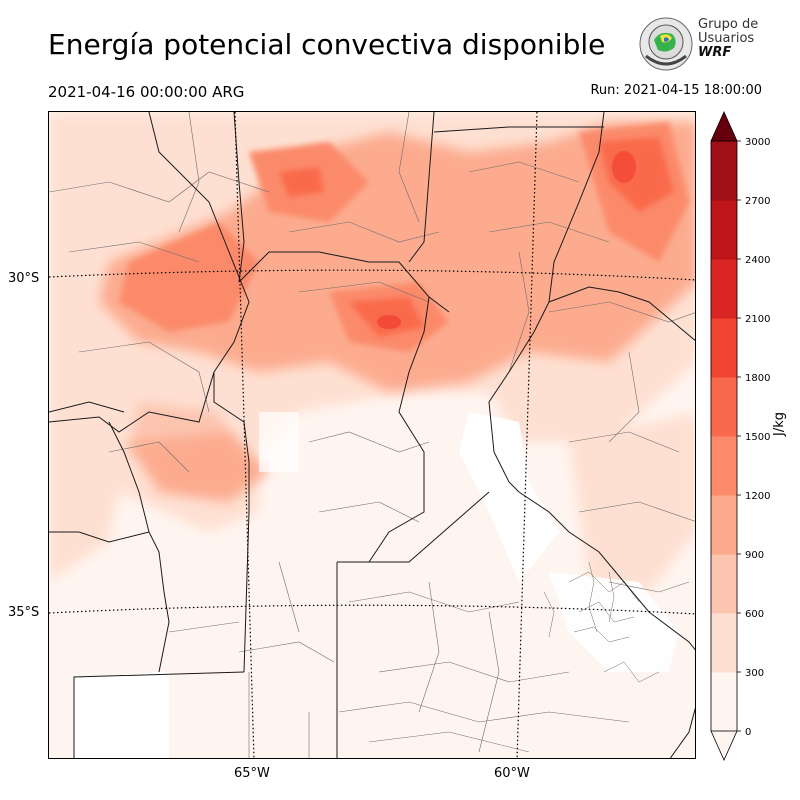 The width and height of the screenshot is (800, 800). Describe the element at coordinates (757, 260) in the screenshot. I see `colorbar-tick-label: 2400` at that location.